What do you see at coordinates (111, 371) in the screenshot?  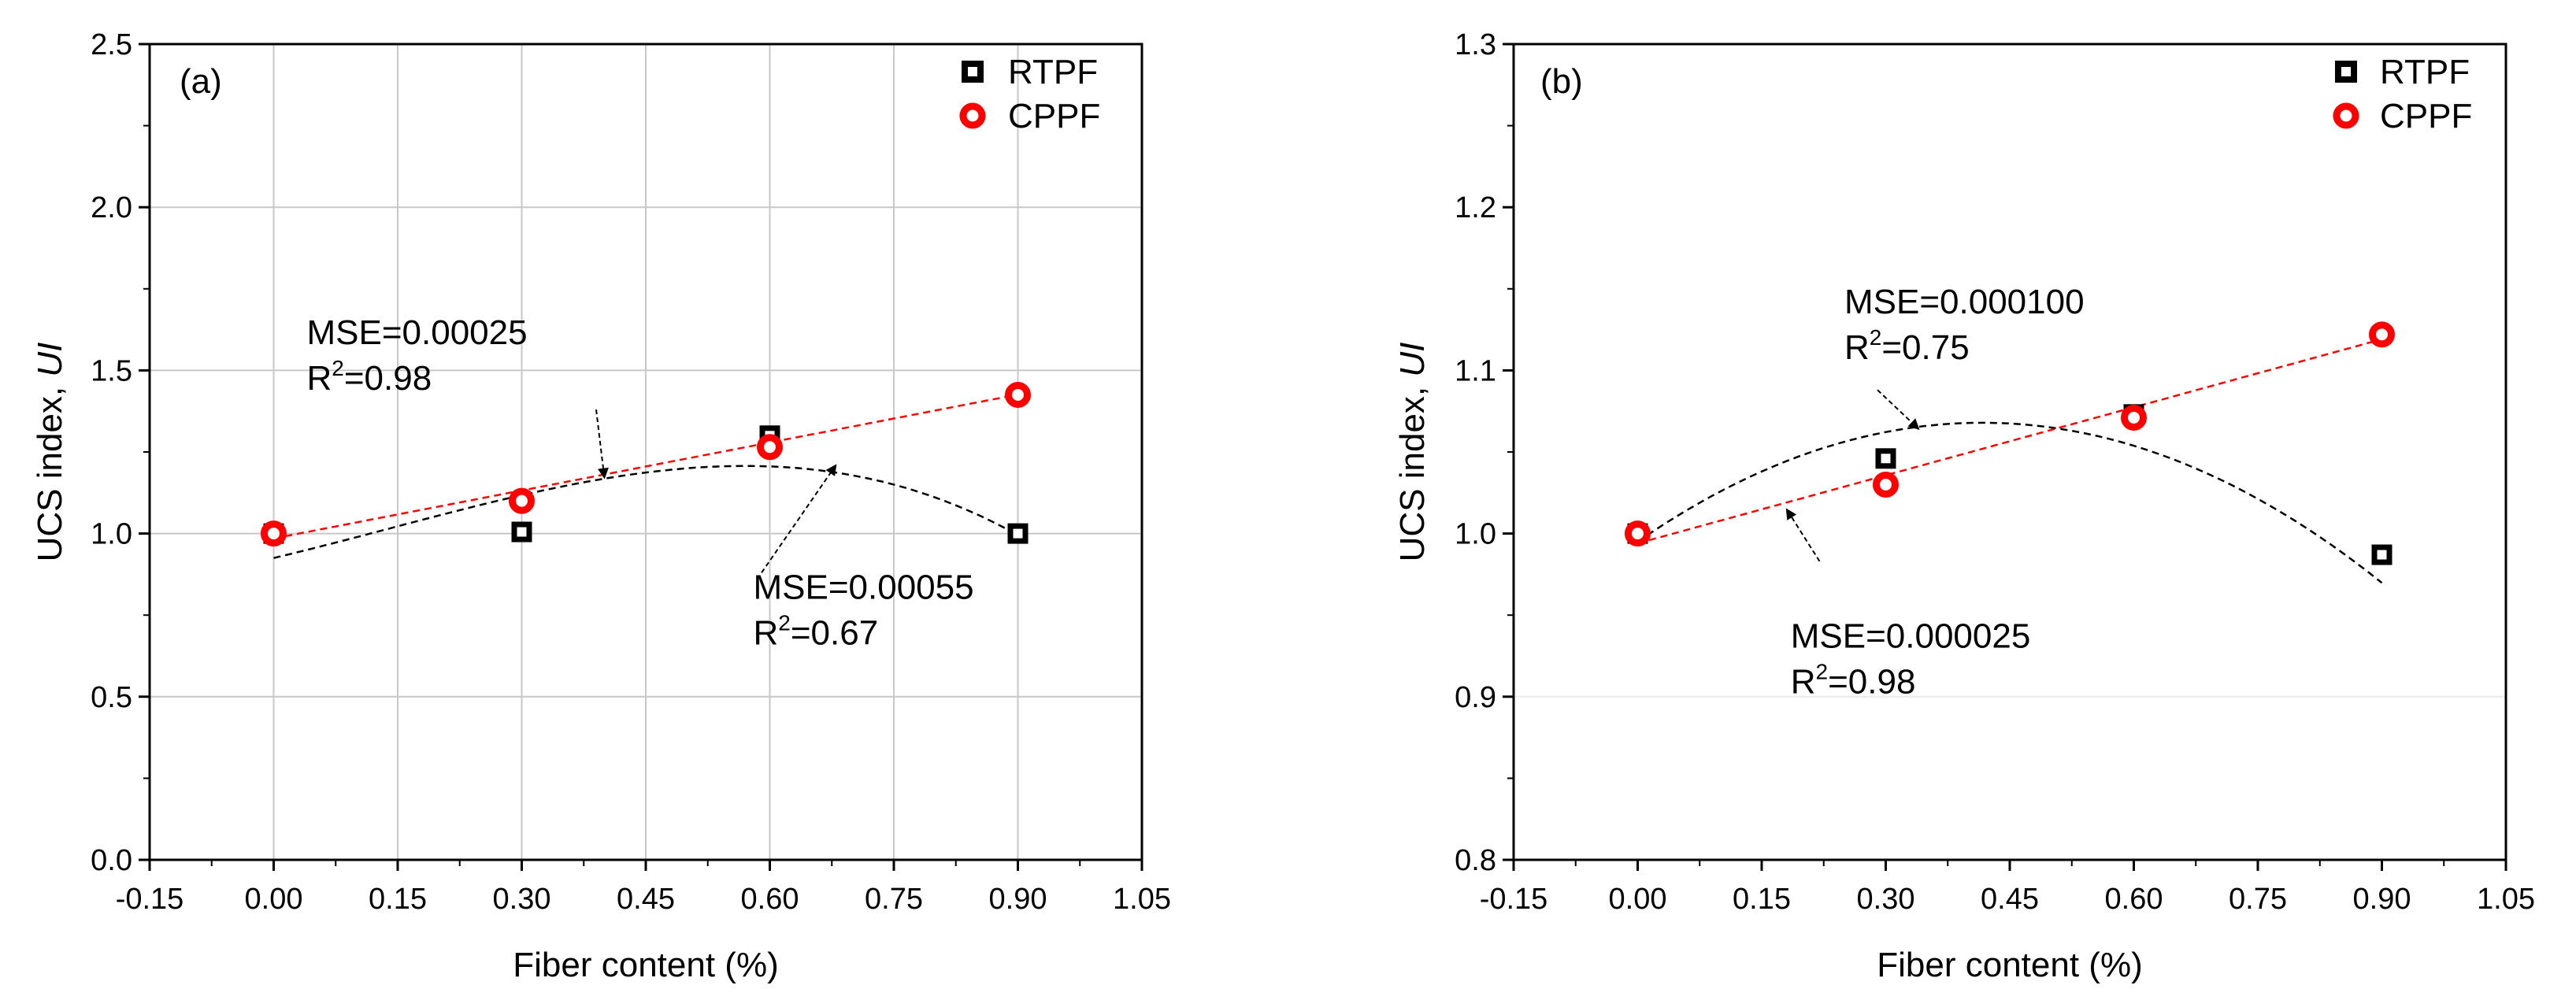 I see `y-tick-label: 1.5` at bounding box center [111, 371].